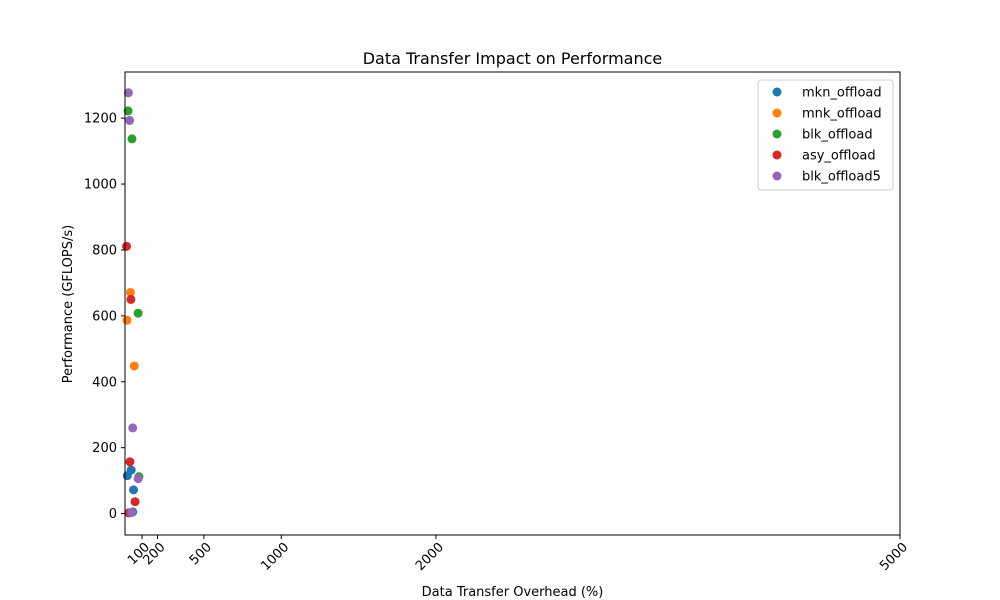 This screenshot has width=1000, height=600. I want to click on x-axis-label: Data Transfer Overhead (%), so click(513, 592).